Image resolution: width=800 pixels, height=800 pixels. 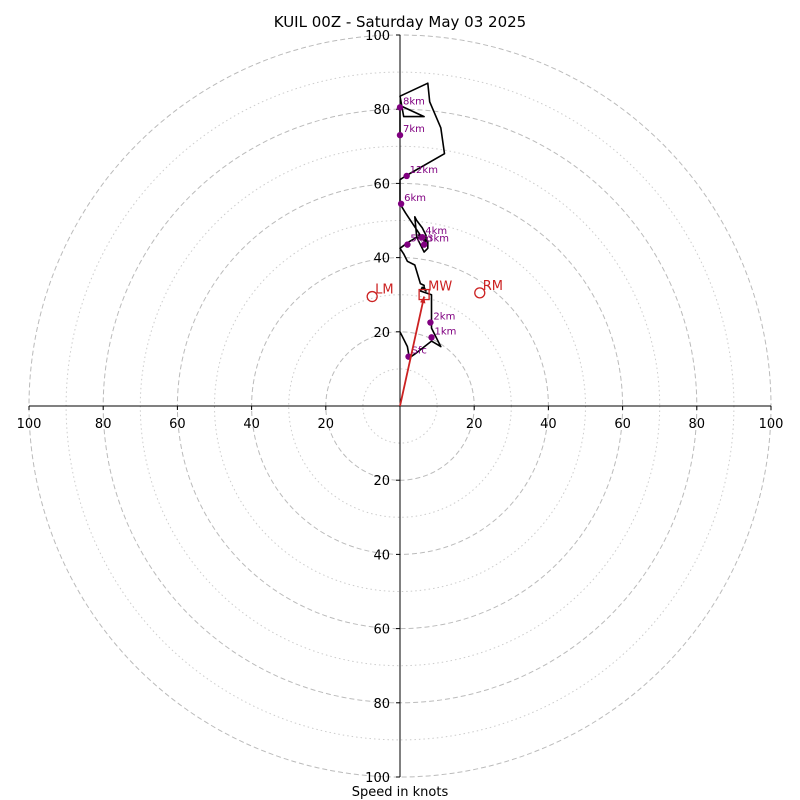 I want to click on wind-trace, so click(x=422, y=220).